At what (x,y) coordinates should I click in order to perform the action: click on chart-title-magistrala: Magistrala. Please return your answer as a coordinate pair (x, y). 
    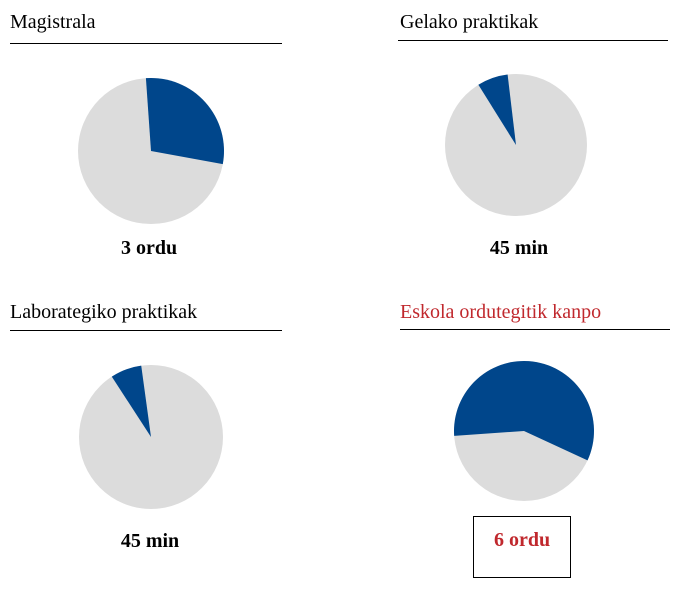
    Looking at the image, I should click on (53, 22).